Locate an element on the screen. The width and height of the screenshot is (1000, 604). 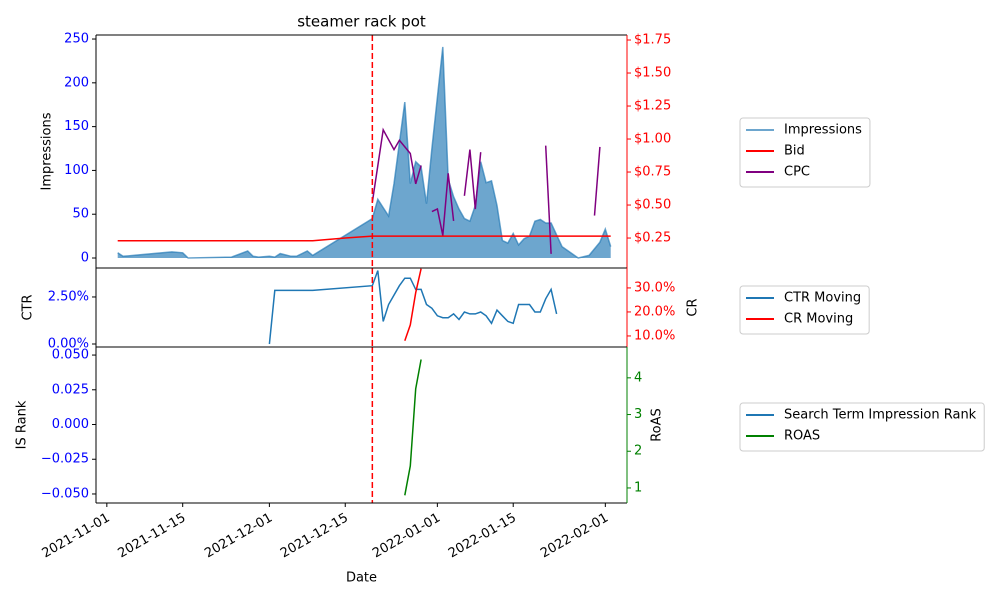
x-tick-label: 2021-12-01 is located at coordinates (238, 536).